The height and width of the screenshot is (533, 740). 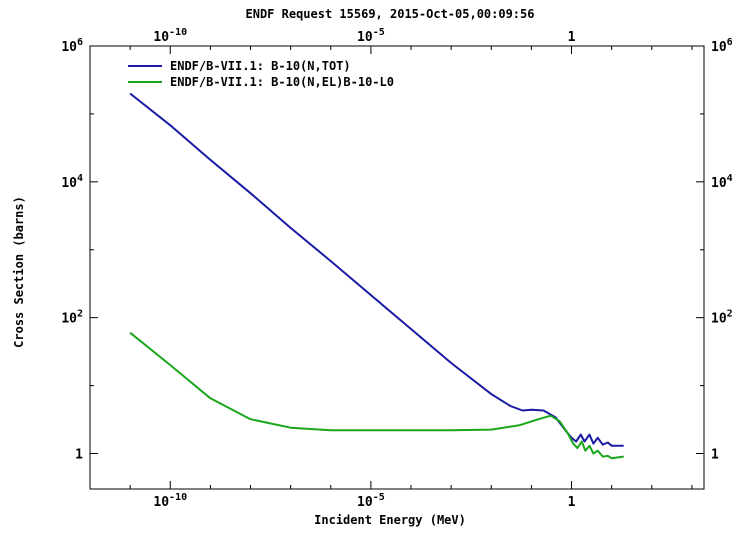 I want to click on x-tick-label-top-exponent: -5, so click(x=379, y=32).